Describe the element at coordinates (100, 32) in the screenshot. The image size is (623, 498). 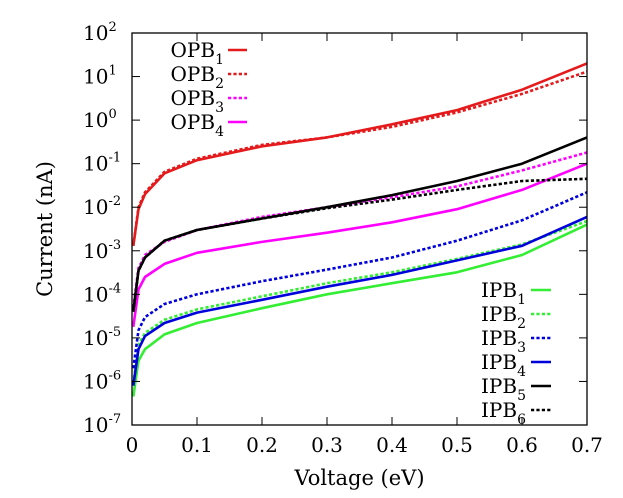
I see `y-tick-label: 10²` at that location.